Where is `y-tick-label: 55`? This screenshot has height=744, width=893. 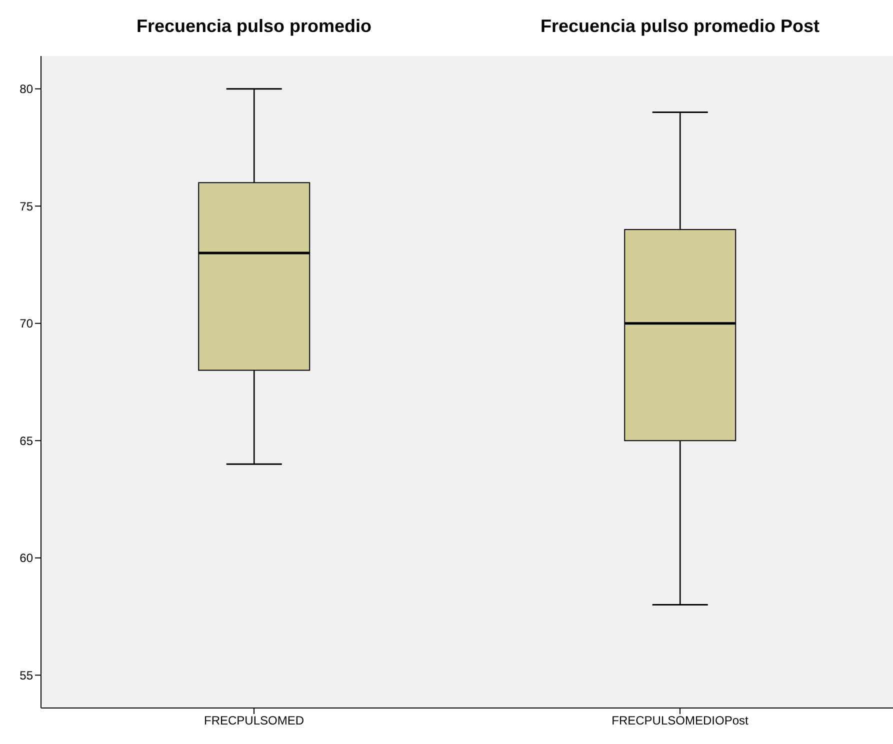
y-tick-label: 55 is located at coordinates (27, 675).